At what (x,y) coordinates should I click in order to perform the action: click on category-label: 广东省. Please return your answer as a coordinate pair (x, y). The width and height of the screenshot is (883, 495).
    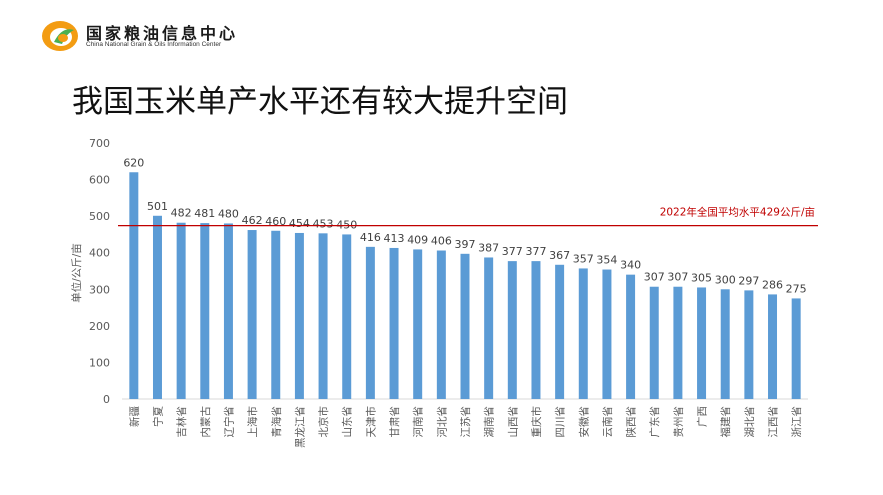
    Looking at the image, I should click on (654, 422).